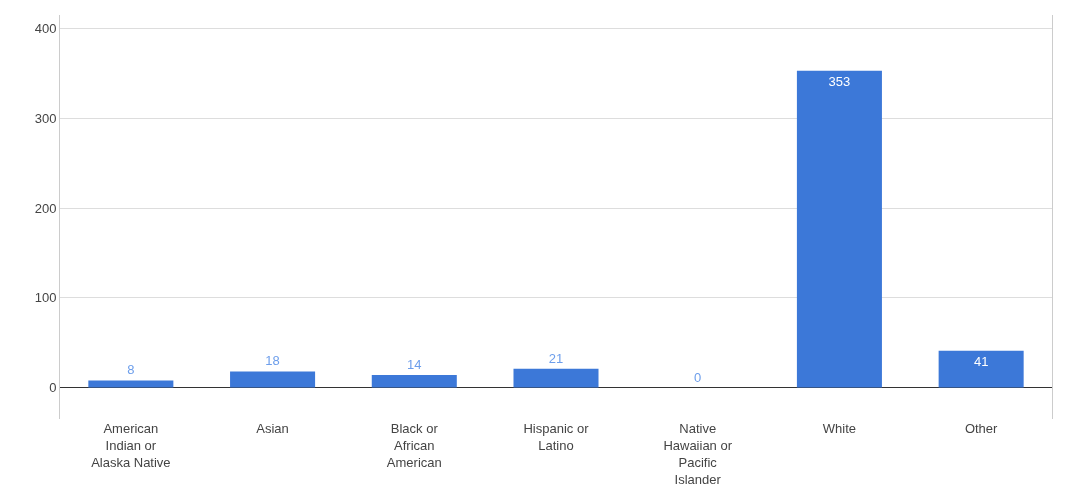 The height and width of the screenshot is (499, 1082). What do you see at coordinates (45, 298) in the screenshot?
I see `y-tick-label: 100` at bounding box center [45, 298].